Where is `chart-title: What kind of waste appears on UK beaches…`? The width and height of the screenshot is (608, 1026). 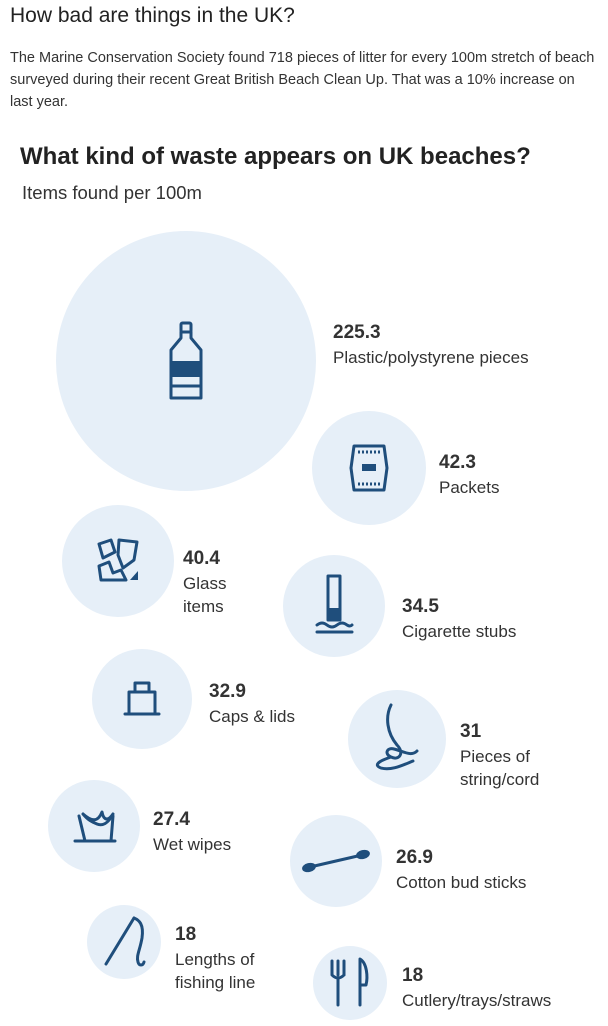
chart-title: What kind of waste appears on UK beaches… is located at coordinates (275, 156).